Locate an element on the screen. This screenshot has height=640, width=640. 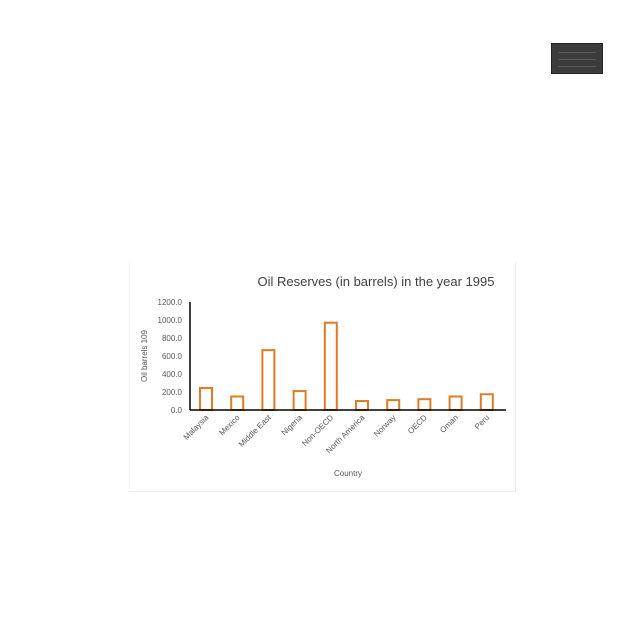
y-tick-label: 800.0 is located at coordinates (172, 338).